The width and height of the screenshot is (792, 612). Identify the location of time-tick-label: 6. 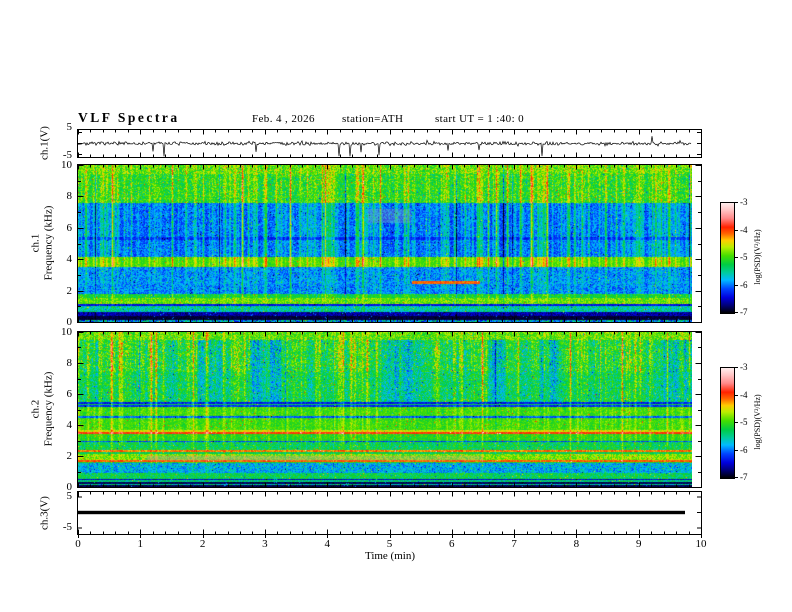
(452, 544).